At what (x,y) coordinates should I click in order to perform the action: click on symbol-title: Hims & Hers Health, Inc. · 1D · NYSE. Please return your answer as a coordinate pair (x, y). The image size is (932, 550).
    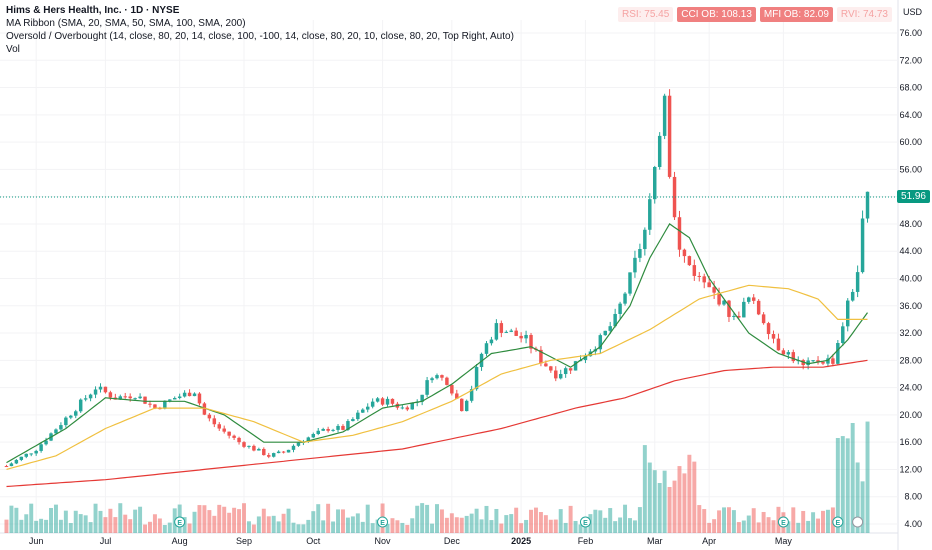
    Looking at the image, I should click on (93, 10).